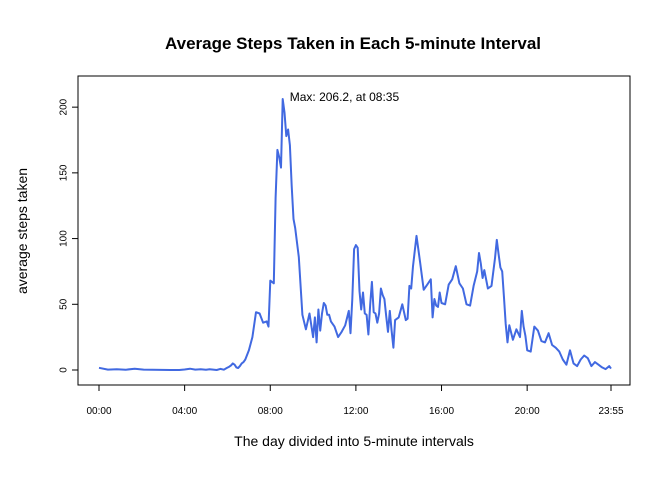 Image resolution: width=672 pixels, height=480 pixels. I want to click on x-tick-label: 04:00, so click(184, 411).